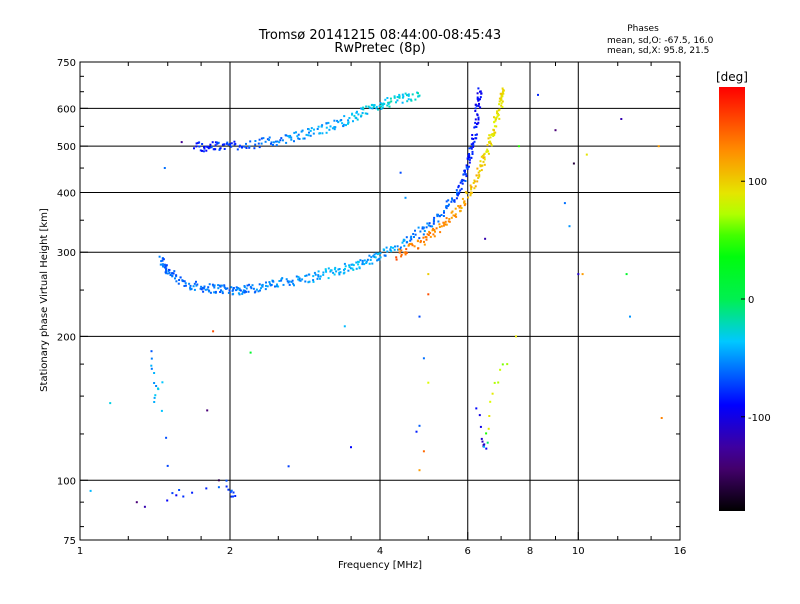 This screenshot has height=604, width=800. I want to click on x-tick-label: 16, so click(680, 551).